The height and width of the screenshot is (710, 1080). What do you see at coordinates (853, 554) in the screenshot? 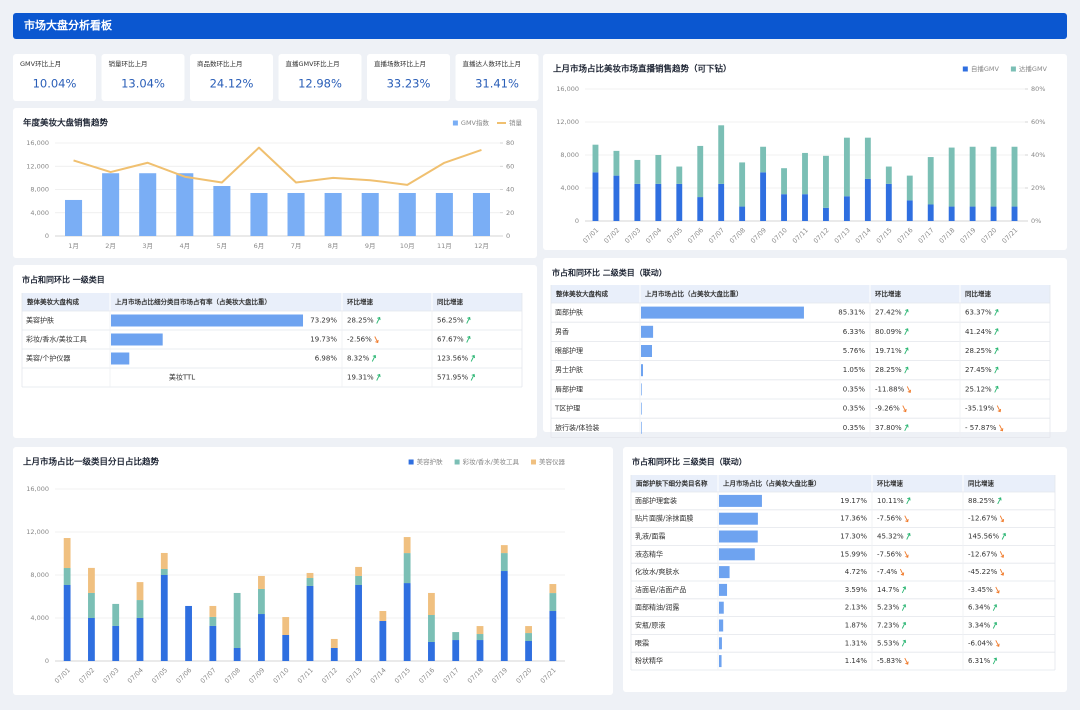
I see `share-value: 15.99%` at bounding box center [853, 554].